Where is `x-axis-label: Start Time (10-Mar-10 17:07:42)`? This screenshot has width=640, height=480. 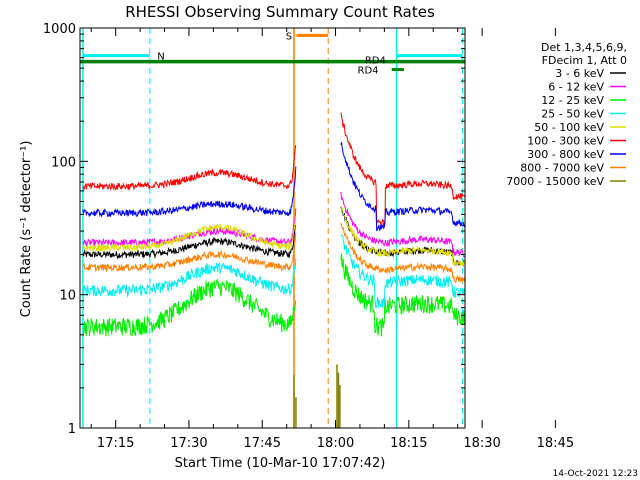 x-axis-label: Start Time (10-Mar-10 17:07:42) is located at coordinates (280, 463).